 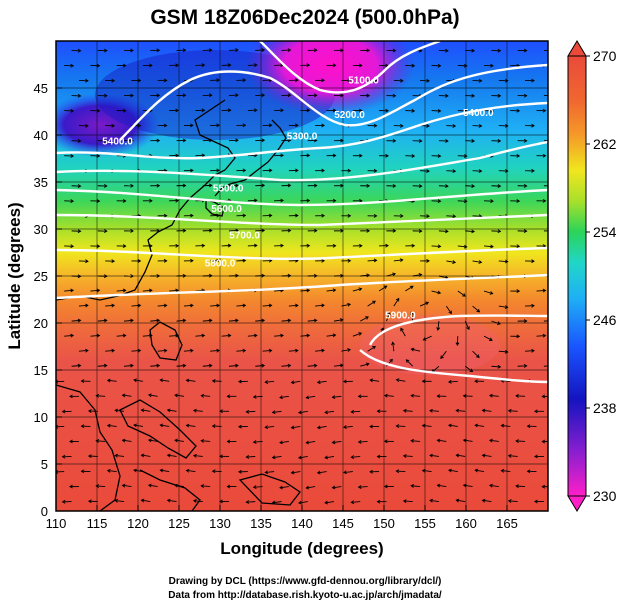 What do you see at coordinates (577, 503) in the screenshot?
I see `colorbar-min-arrow` at bounding box center [577, 503].